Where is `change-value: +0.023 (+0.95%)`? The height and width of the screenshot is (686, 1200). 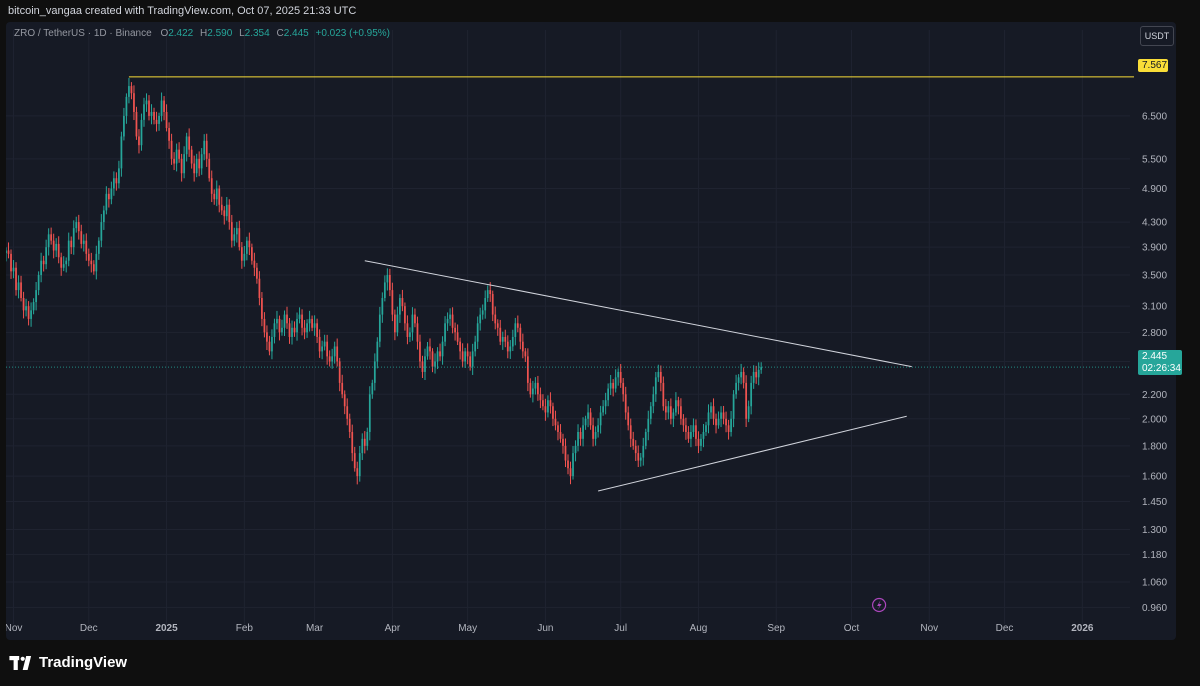
change-value: +0.023 (+0.95%) is located at coordinates (353, 33).